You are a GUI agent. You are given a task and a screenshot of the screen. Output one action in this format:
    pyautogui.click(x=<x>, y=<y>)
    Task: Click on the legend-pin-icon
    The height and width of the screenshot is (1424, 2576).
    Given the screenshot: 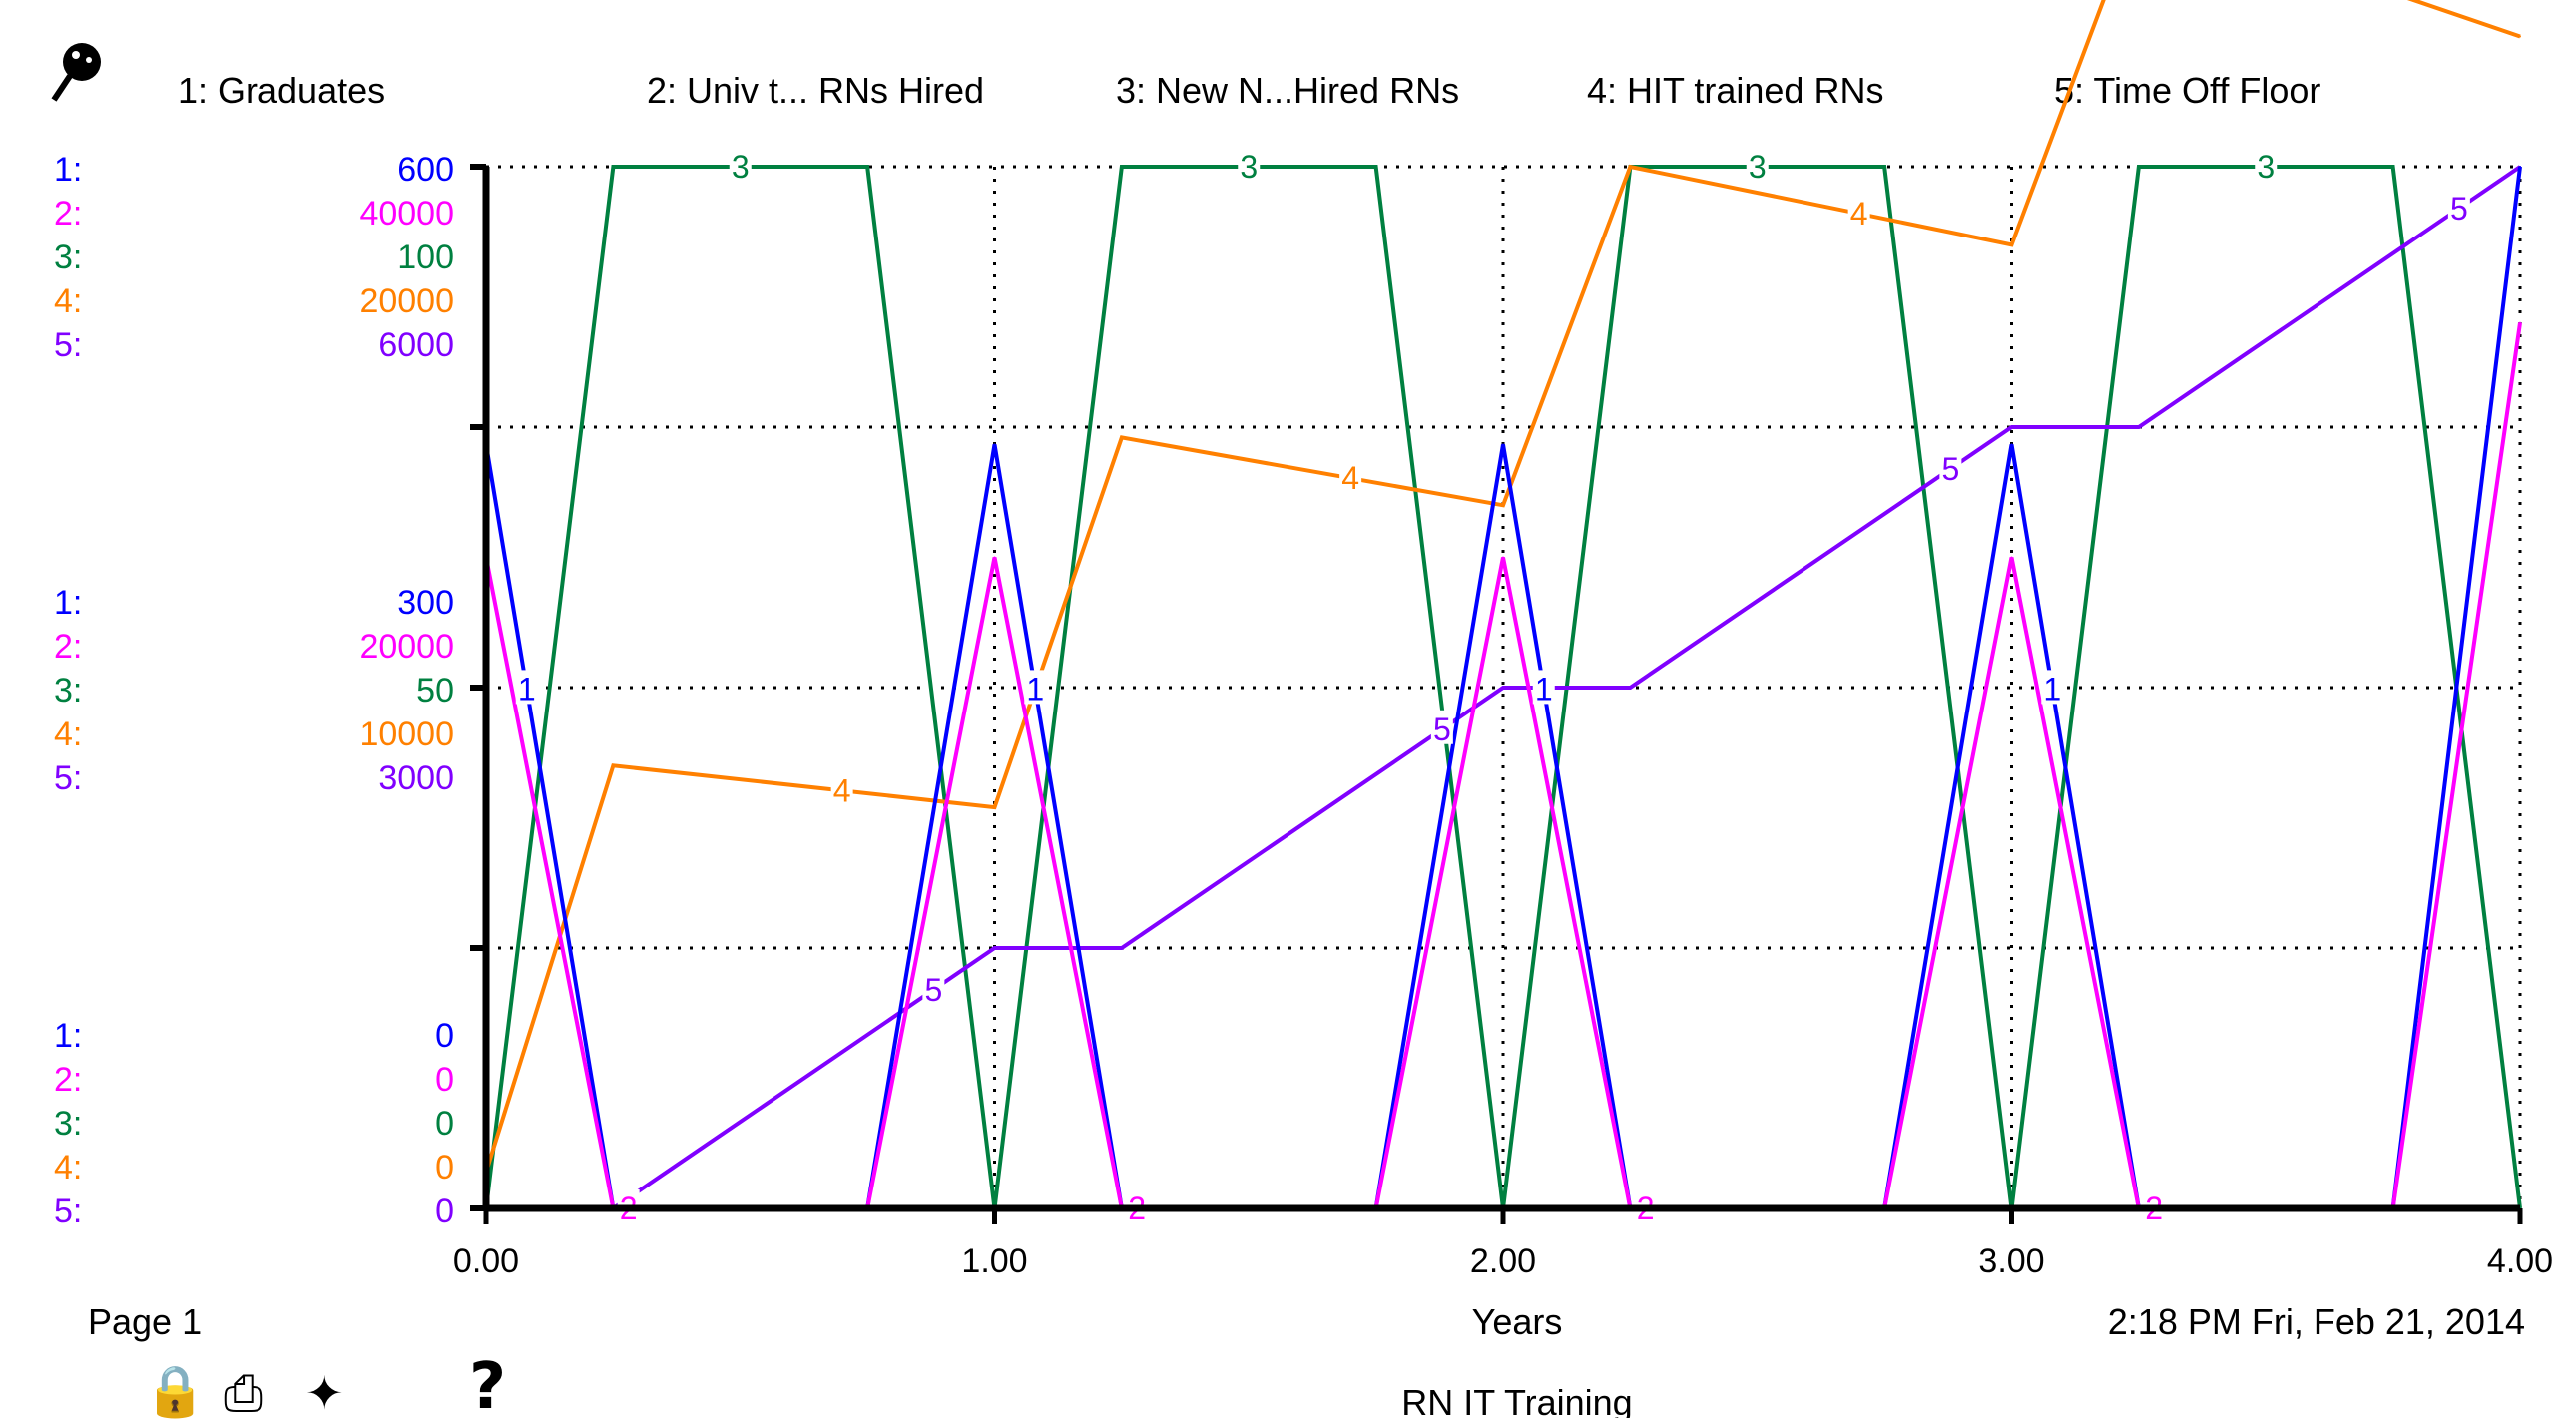 What is the action you would take?
    pyautogui.click(x=76, y=73)
    